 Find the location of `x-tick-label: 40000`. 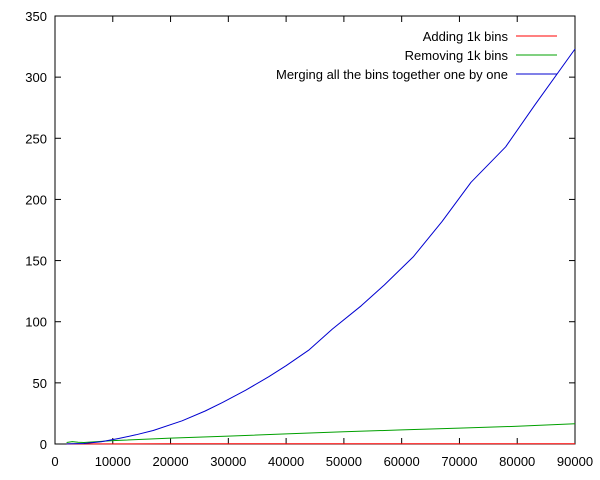

x-tick-label: 40000 is located at coordinates (286, 461).